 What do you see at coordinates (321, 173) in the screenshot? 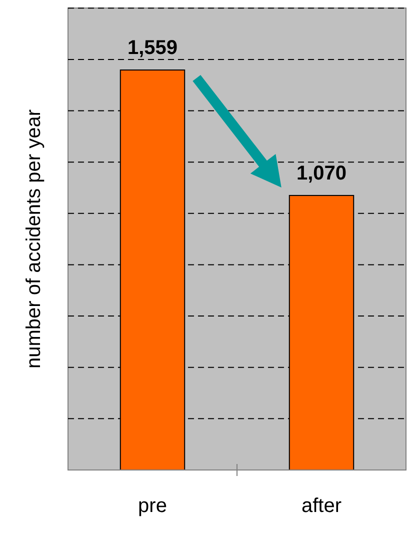
I see `data-label: 1,070` at bounding box center [321, 173].